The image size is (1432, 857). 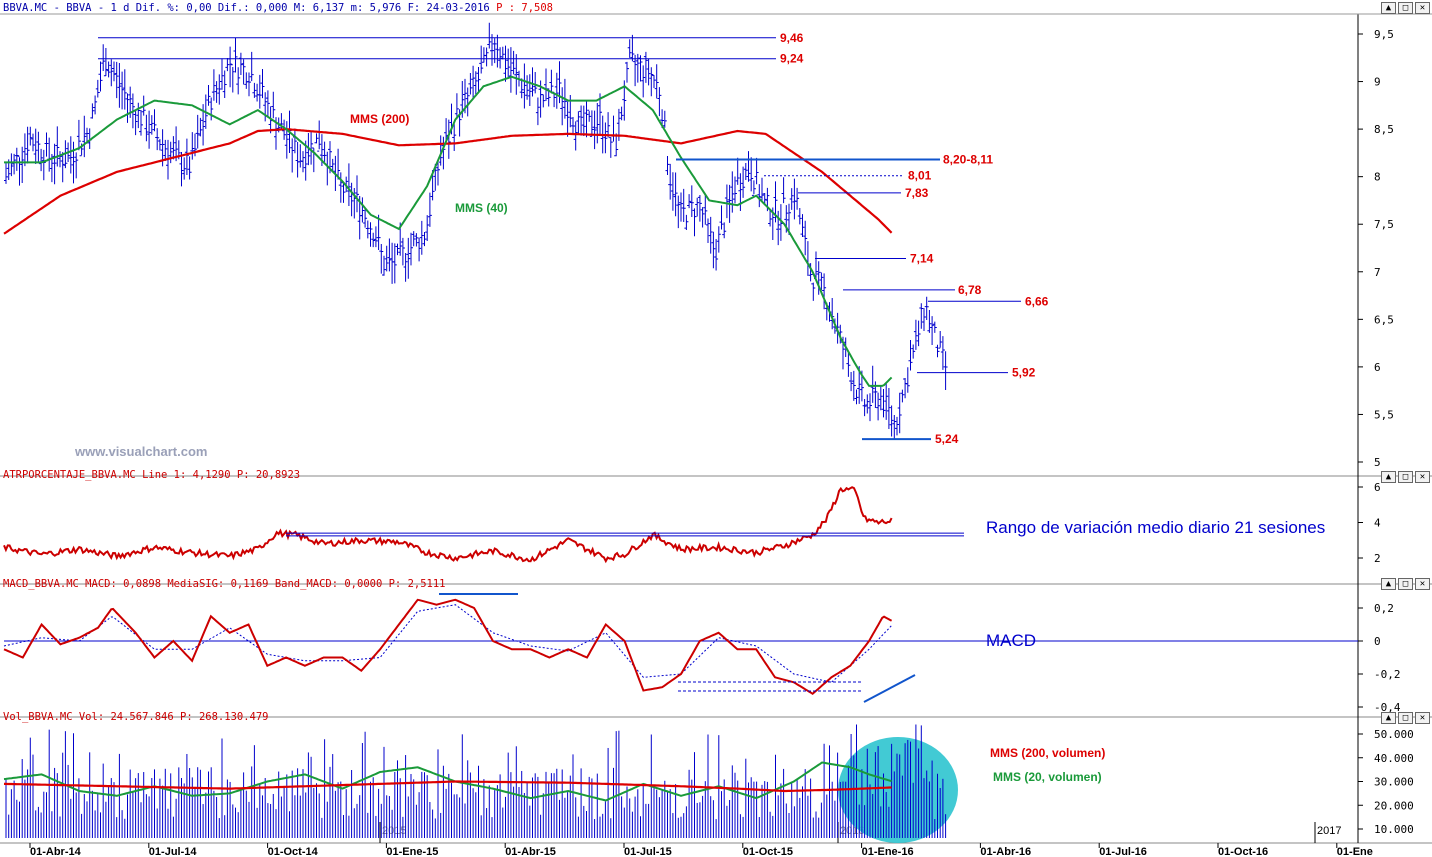 What do you see at coordinates (1405, 584) in the screenshot?
I see `macd-panel-maximize-button: □` at bounding box center [1405, 584].